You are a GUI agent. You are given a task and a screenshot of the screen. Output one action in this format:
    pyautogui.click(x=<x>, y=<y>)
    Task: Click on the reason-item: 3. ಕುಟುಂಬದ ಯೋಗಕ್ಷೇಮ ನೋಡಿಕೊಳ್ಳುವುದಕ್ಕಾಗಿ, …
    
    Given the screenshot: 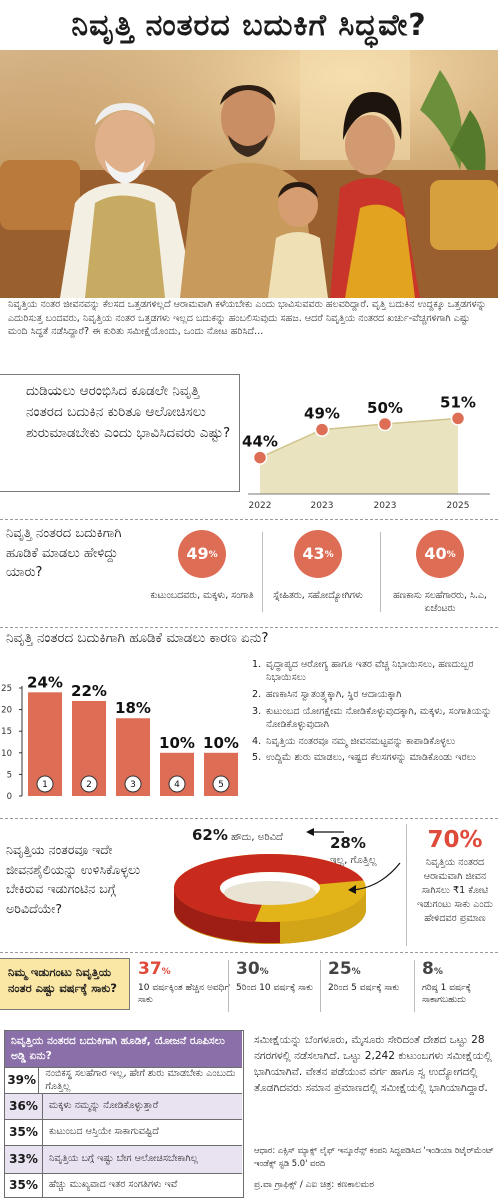 What is the action you would take?
    pyautogui.click(x=373, y=718)
    